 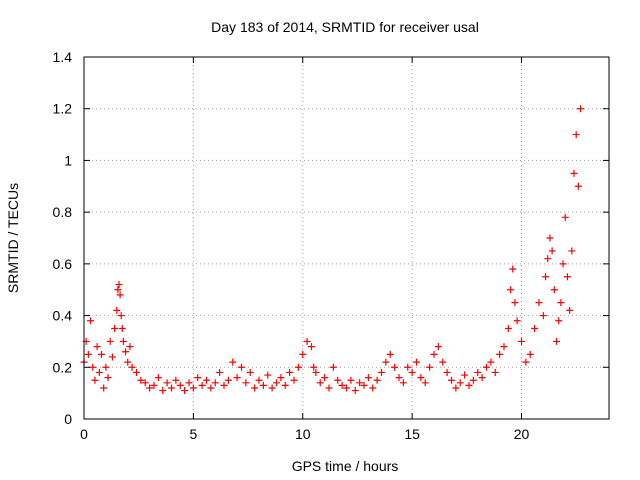 I want to click on y-axis-label: SRMTID / TECUs, so click(x=13, y=238).